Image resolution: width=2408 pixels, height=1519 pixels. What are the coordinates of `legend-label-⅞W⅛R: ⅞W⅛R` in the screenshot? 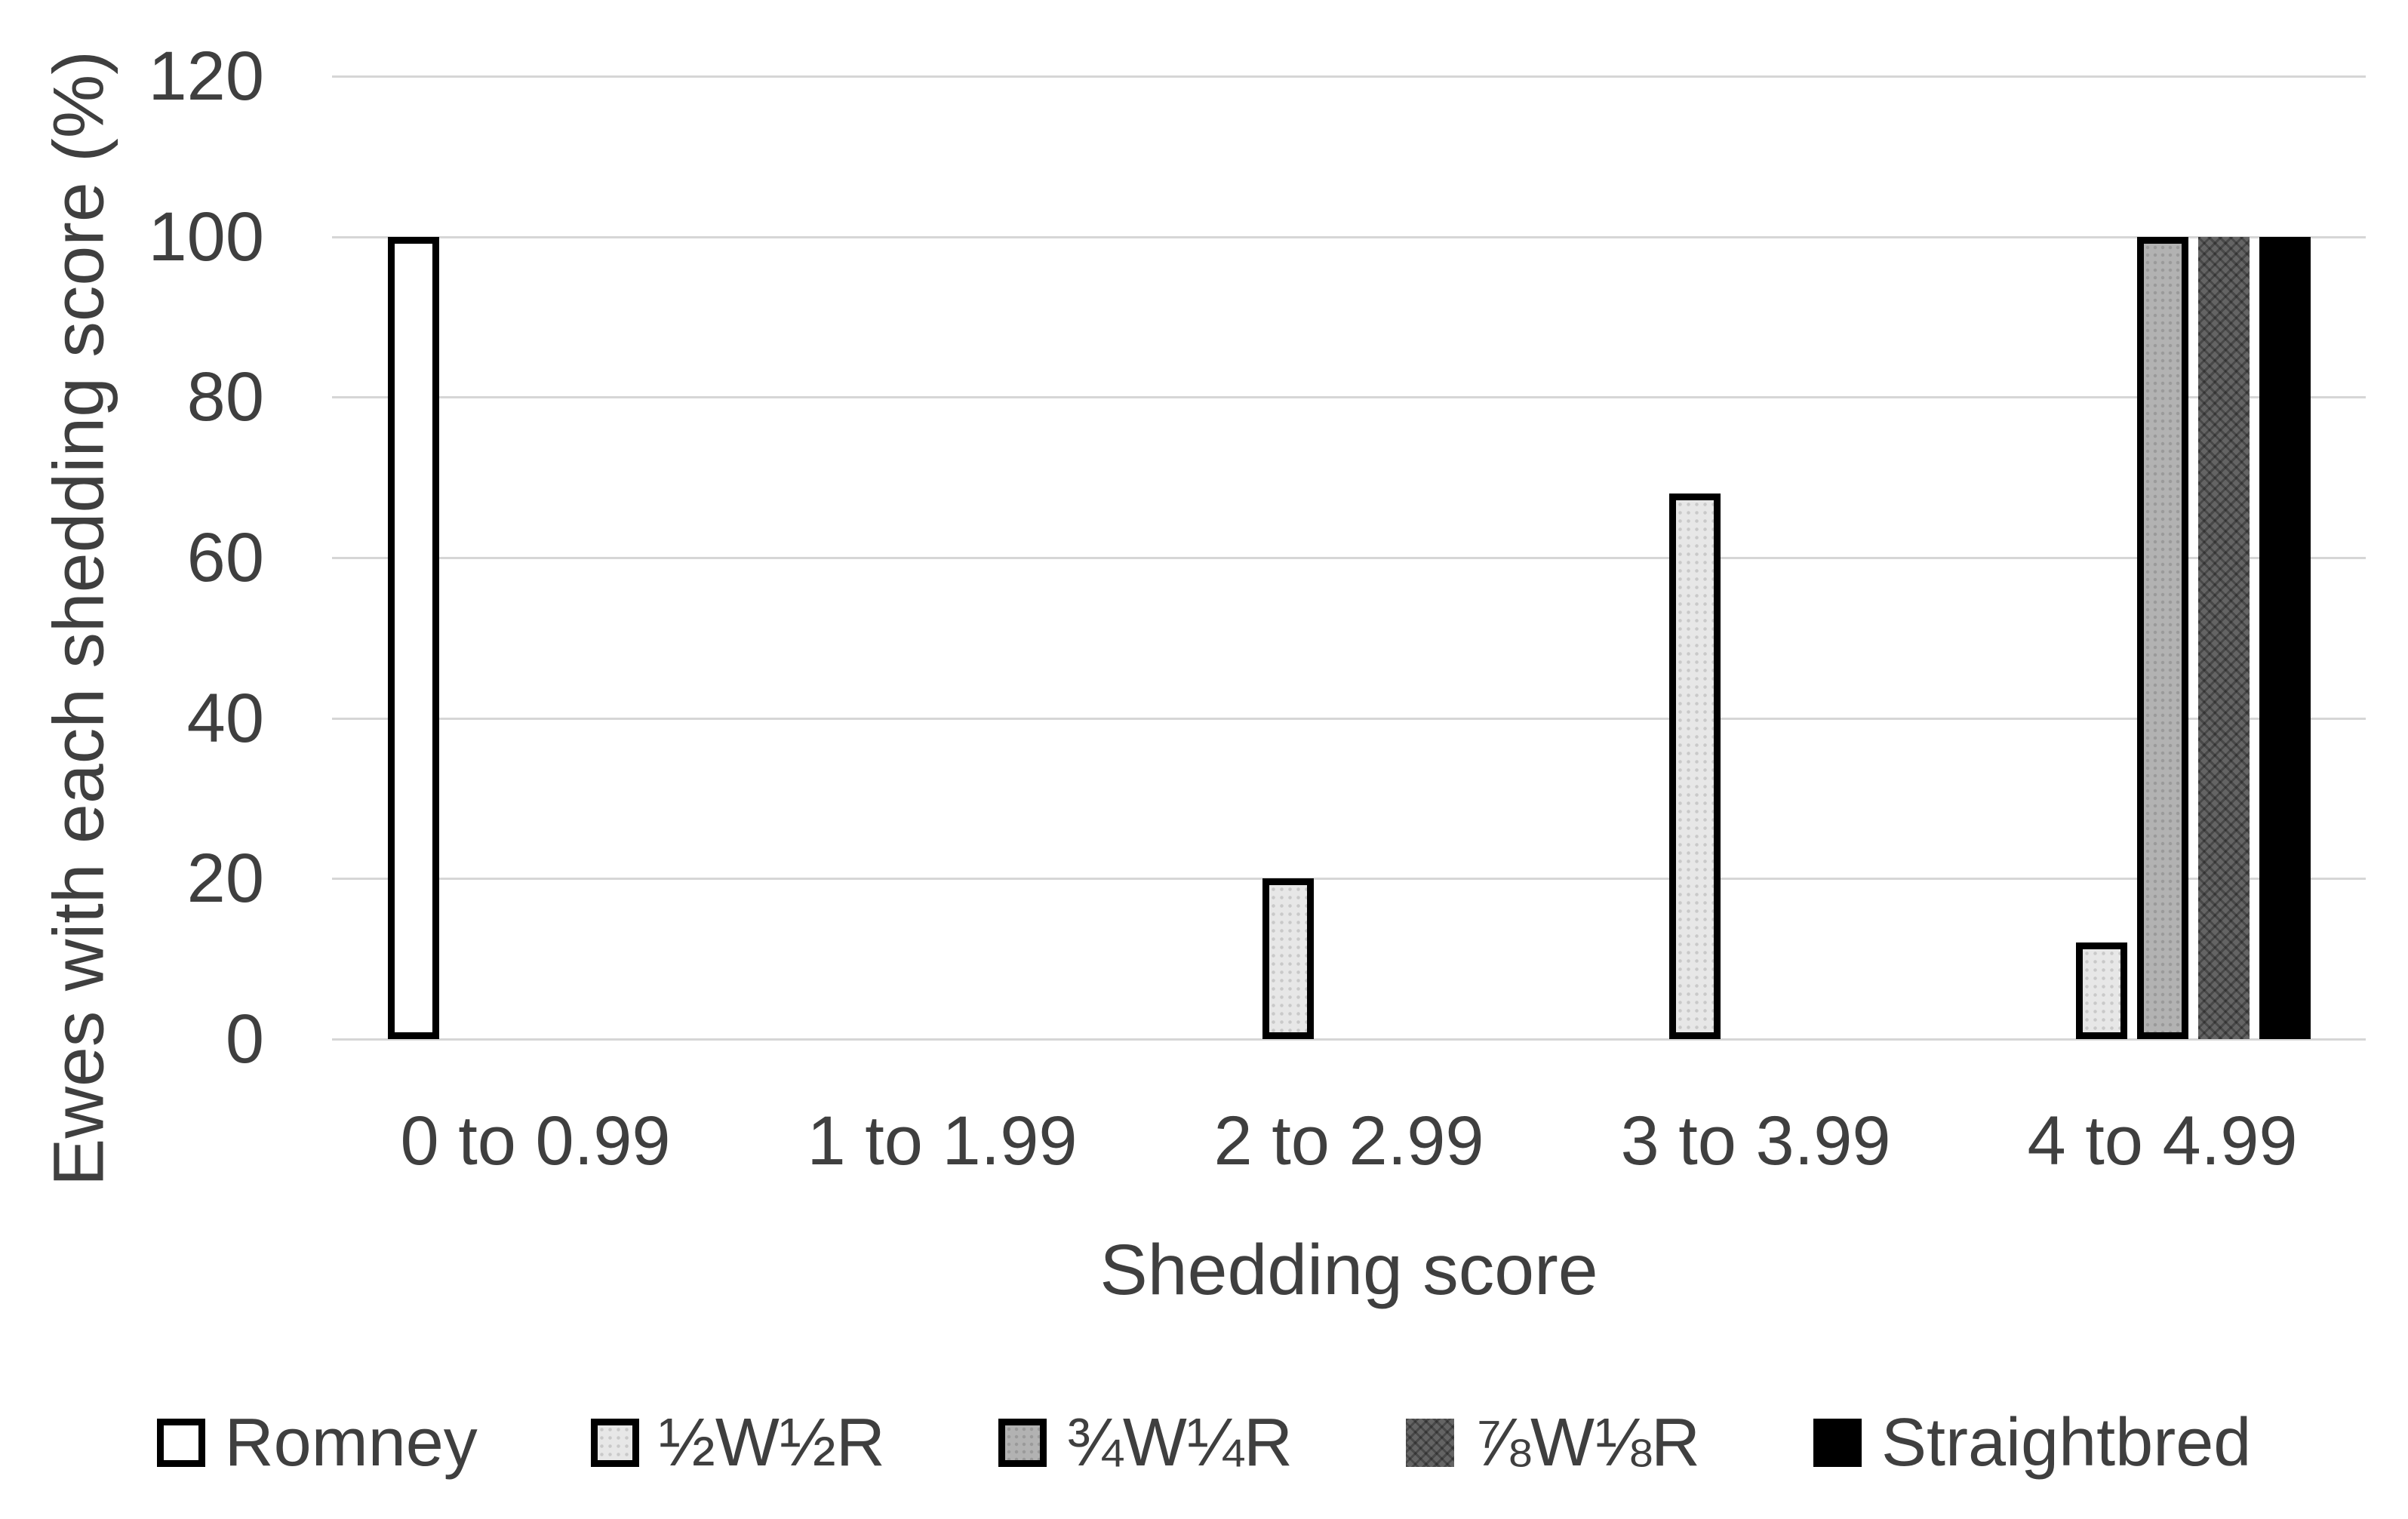 It's located at (1586, 1443).